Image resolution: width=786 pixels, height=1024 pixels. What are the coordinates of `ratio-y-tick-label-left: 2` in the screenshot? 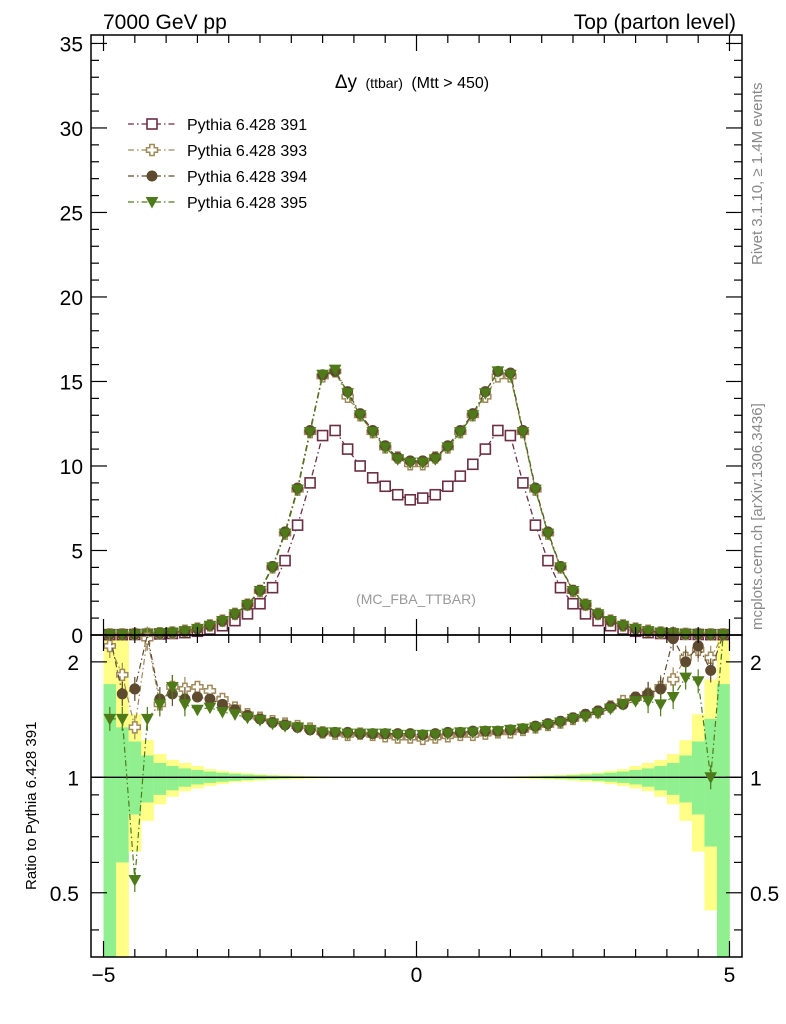 It's located at (73, 663).